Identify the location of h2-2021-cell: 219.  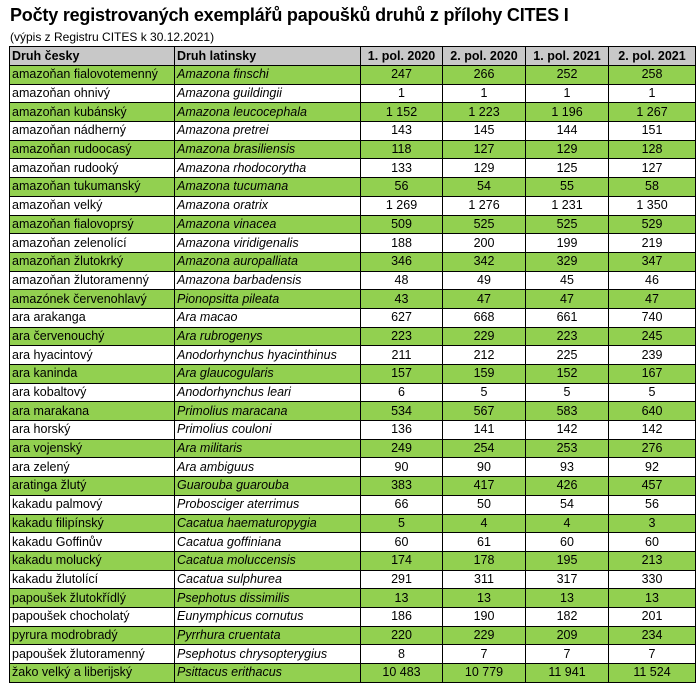
(652, 243).